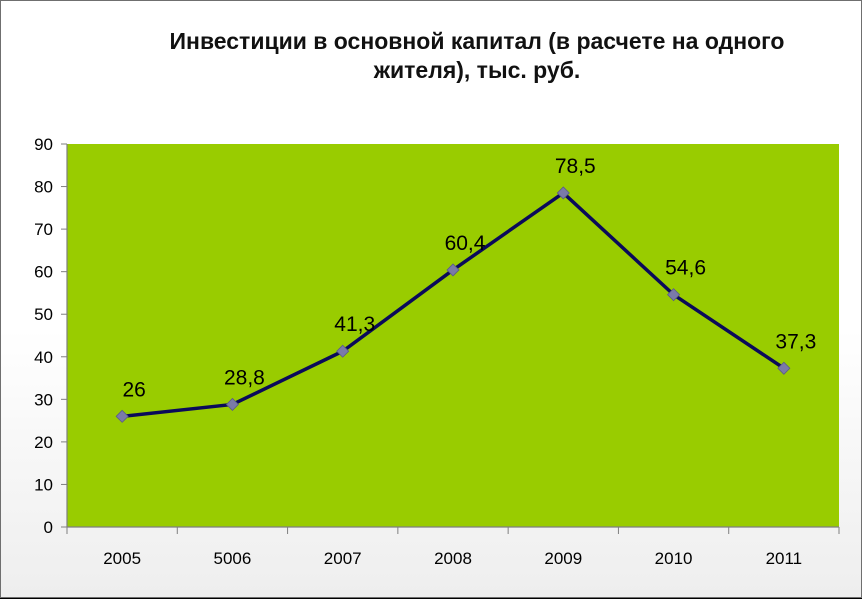 This screenshot has height=599, width=862. Describe the element at coordinates (477, 70) in the screenshot. I see `chart-title-line-2: жителя), тыс. руб.` at that location.